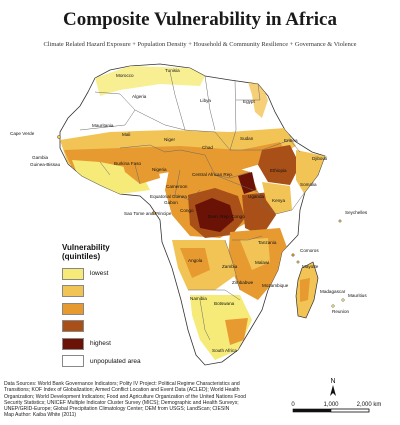 The width and height of the screenshot is (400, 425). I want to click on label-djibouti: Djibouti, so click(319, 158).